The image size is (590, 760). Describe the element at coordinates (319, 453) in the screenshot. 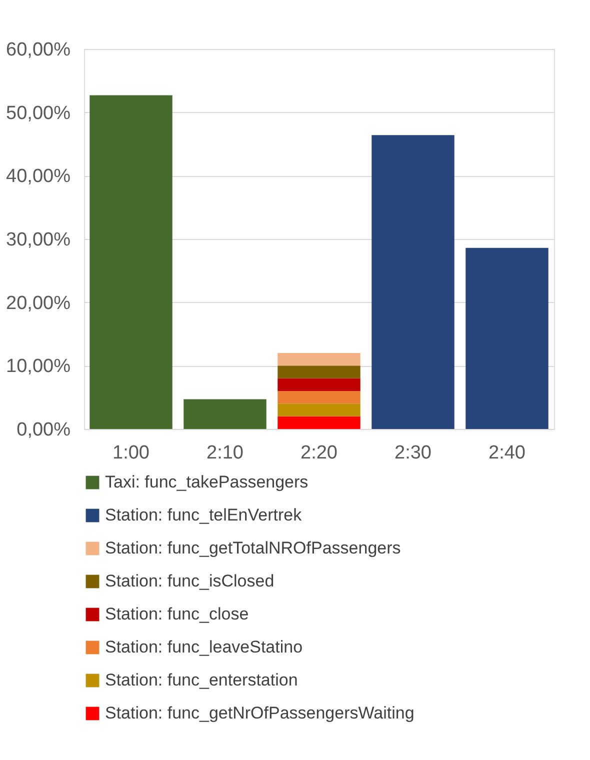

I see `x-tick-label: 2:20` at that location.